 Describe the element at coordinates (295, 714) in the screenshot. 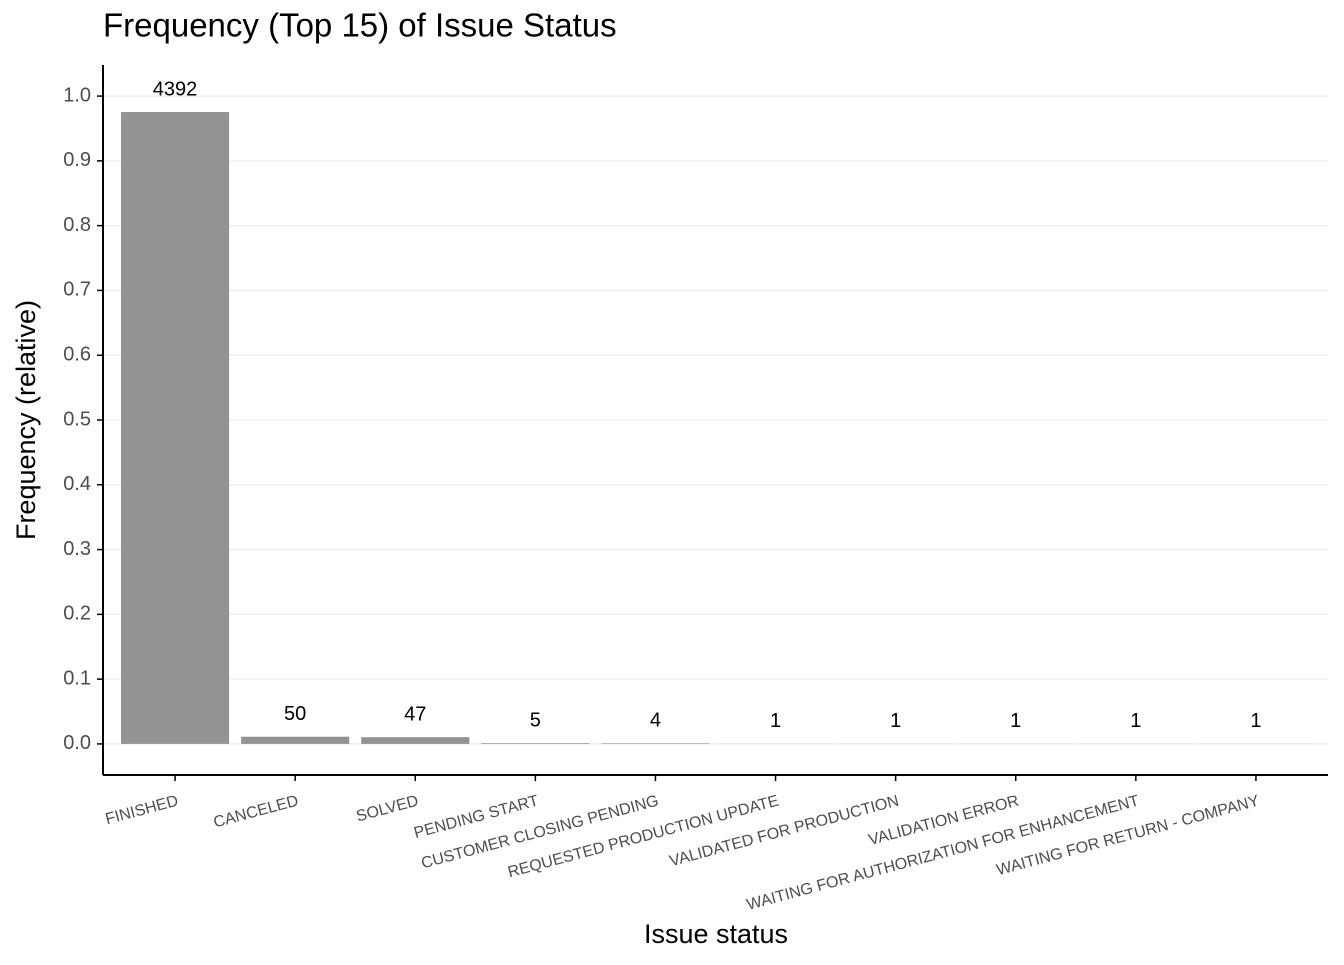

I see `data-label: 50` at that location.